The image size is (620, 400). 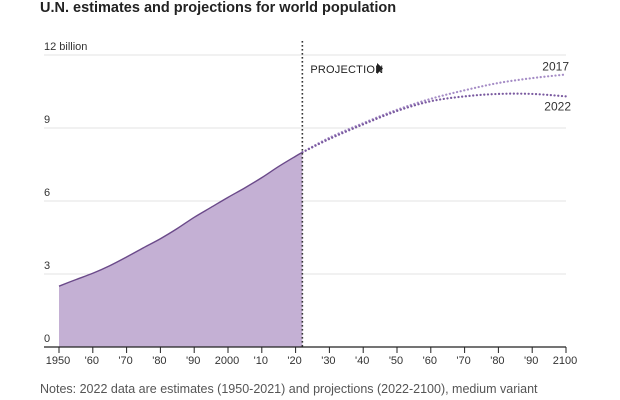 I want to click on series-label-2022: 2022, so click(x=557, y=106).